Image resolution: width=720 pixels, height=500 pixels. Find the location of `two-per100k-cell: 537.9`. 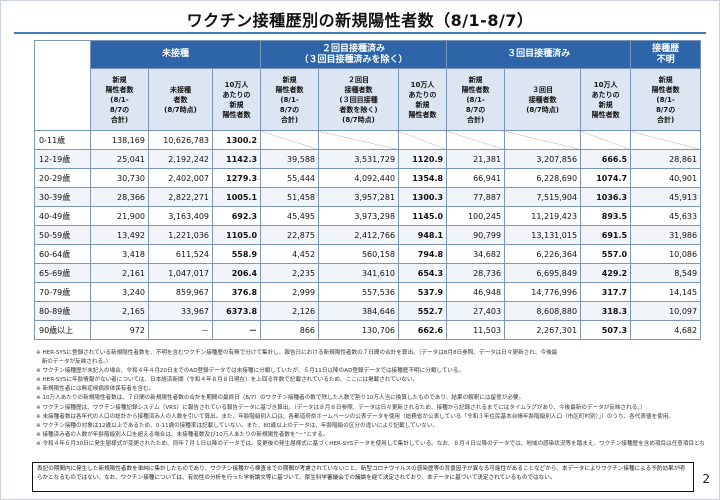

two-per100k-cell: 537.9 is located at coordinates (423, 292).